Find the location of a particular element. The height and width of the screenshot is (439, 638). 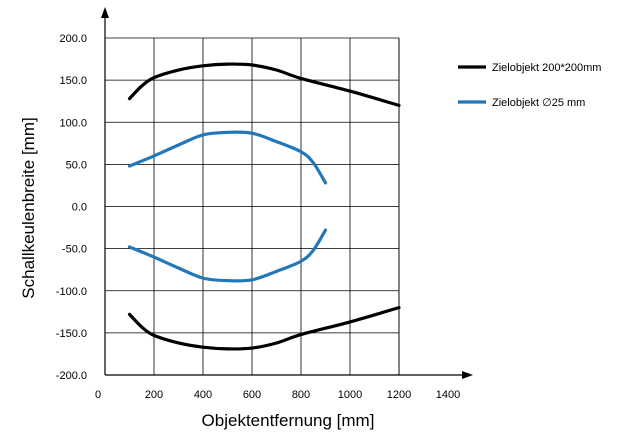

x-axis-arrow is located at coordinates (467, 375).